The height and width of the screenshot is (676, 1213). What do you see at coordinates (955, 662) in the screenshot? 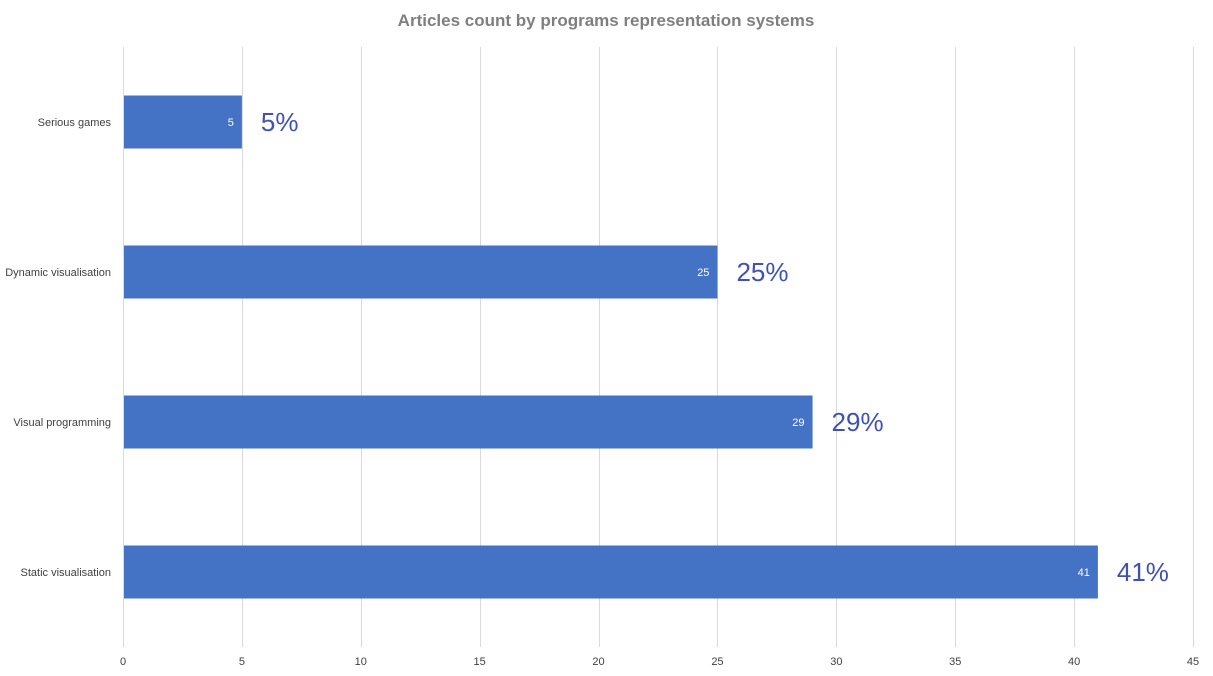
I see `x-tick-label: 35` at bounding box center [955, 662].